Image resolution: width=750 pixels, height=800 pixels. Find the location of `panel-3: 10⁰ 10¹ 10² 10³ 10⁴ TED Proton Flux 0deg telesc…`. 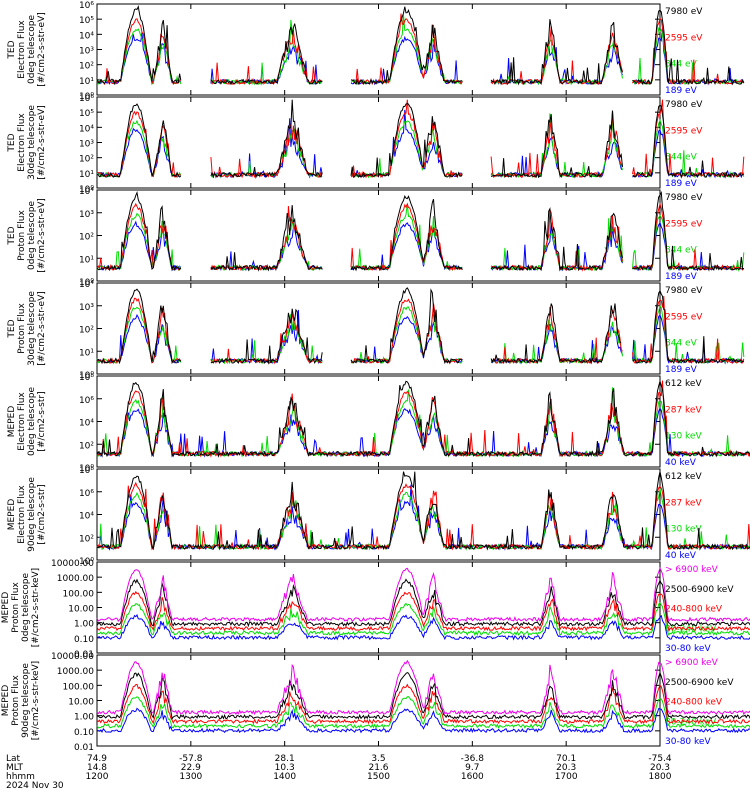

panel-3: 10⁰ 10¹ 10² 10³ 10⁴ TED Proton Flux 0deg telesc… is located at coordinates (376, 237).